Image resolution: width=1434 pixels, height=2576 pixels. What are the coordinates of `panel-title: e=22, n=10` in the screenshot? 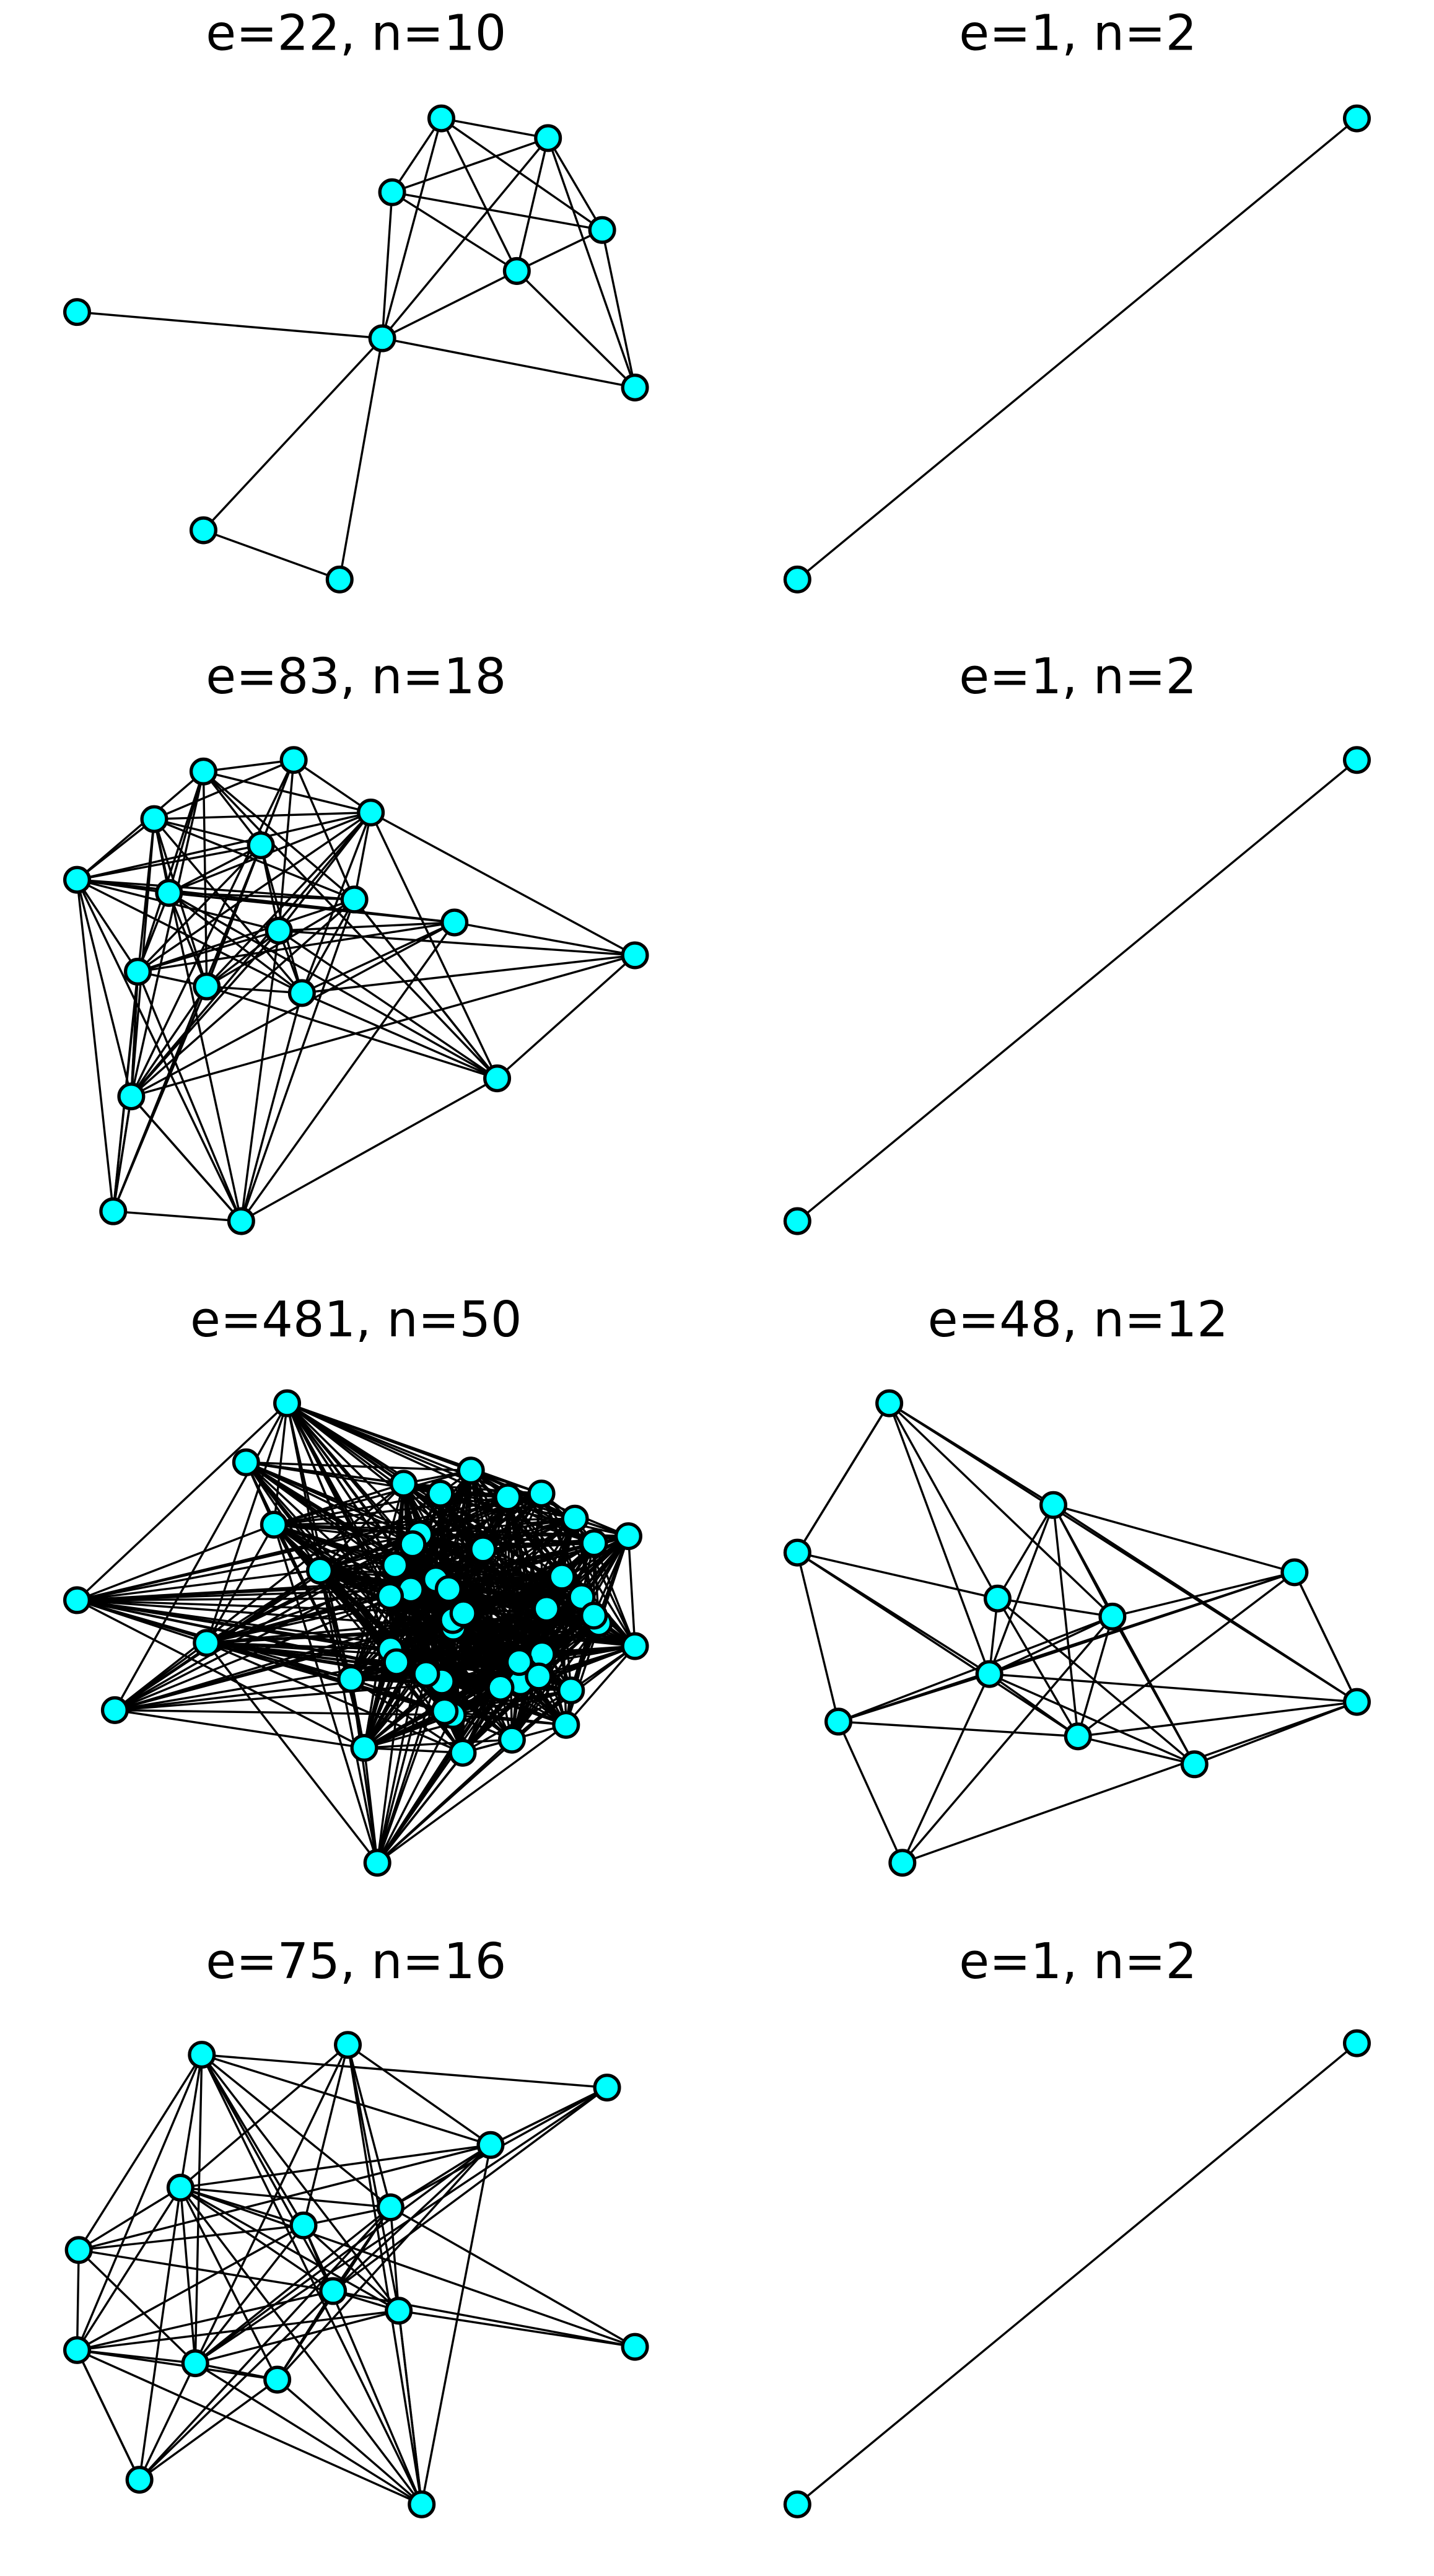 It's located at (356, 33).